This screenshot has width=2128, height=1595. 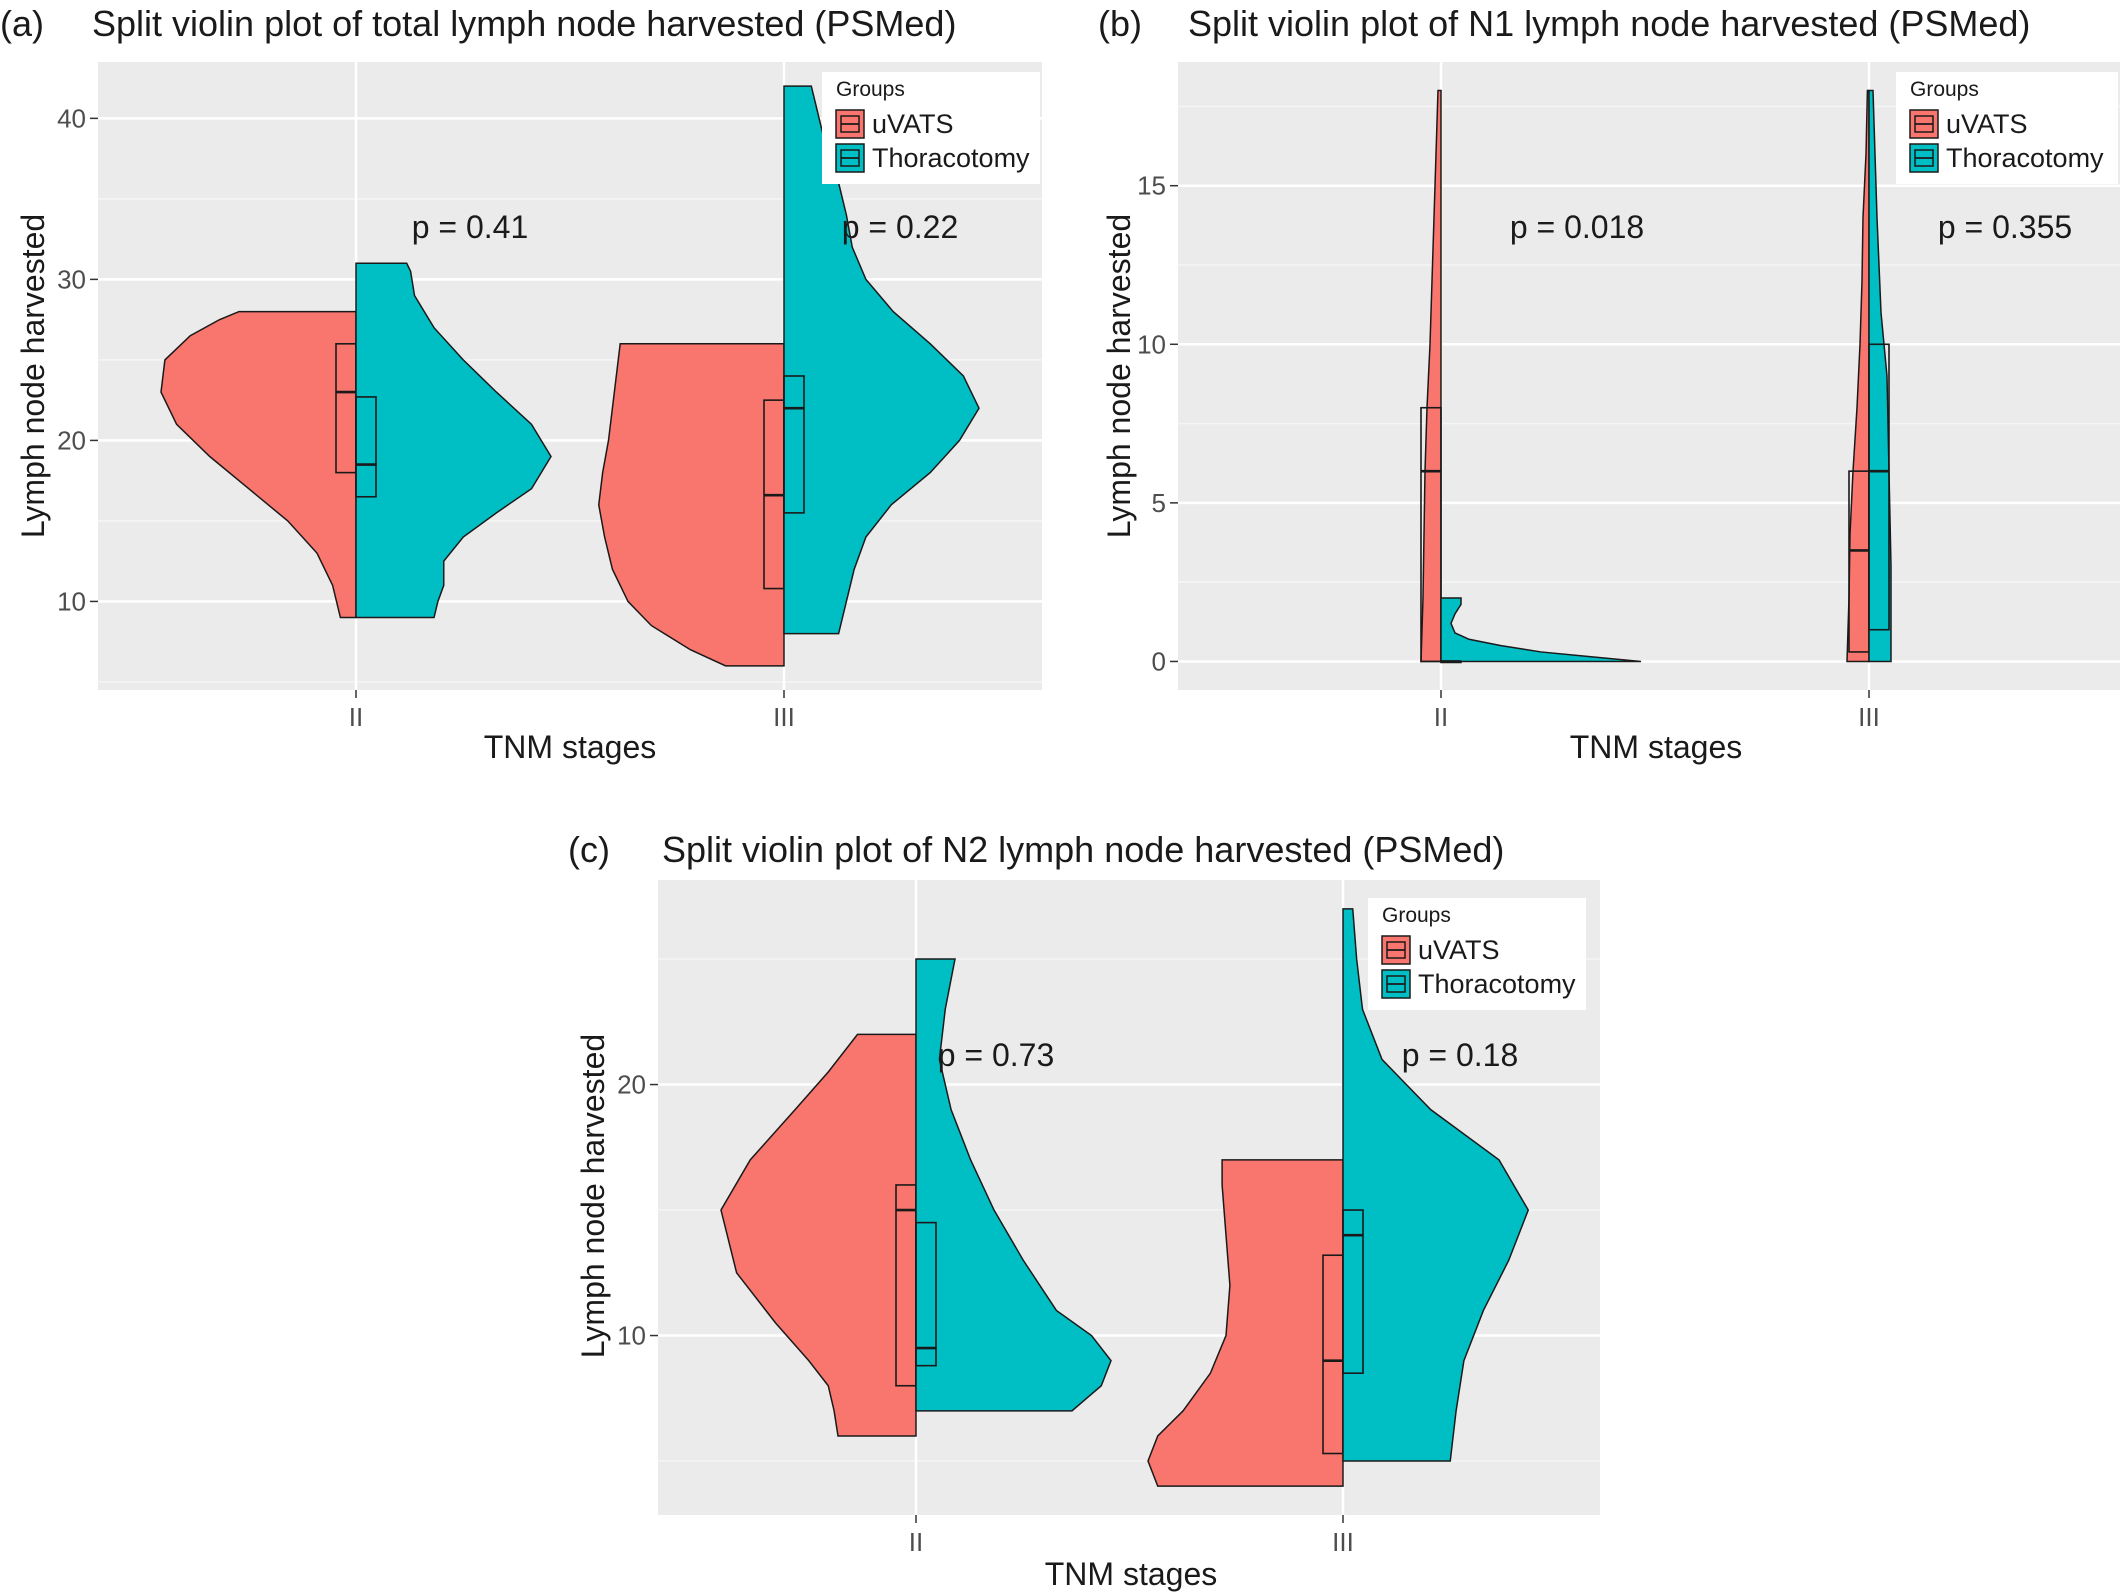 I want to click on panel-letter: (c), so click(x=589, y=849).